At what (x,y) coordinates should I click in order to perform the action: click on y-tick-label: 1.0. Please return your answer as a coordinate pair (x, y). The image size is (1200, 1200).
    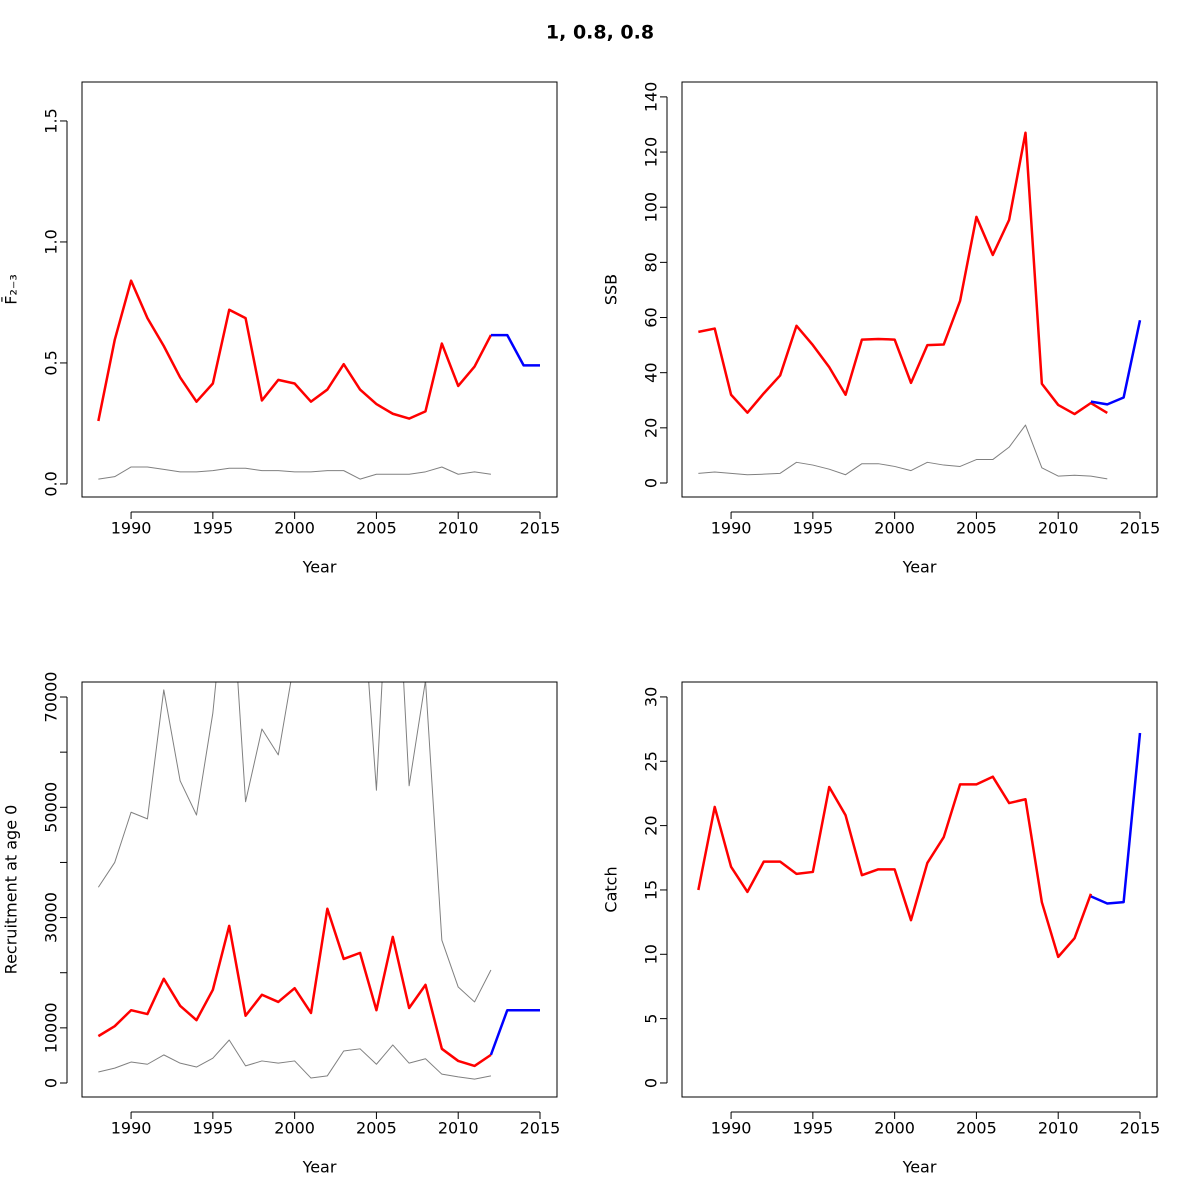
    Looking at the image, I should click on (51, 241).